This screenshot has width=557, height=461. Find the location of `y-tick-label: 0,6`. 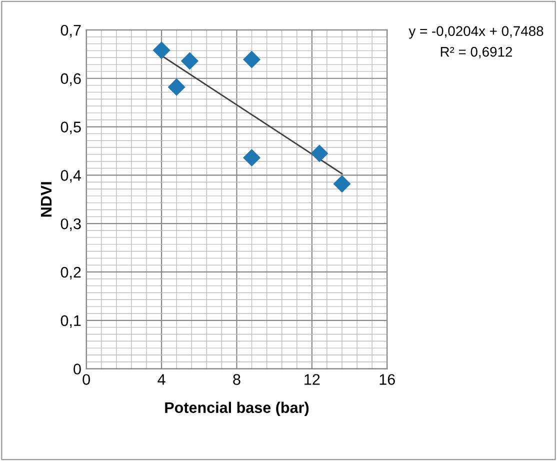

y-tick-label: 0,6 is located at coordinates (70, 79).